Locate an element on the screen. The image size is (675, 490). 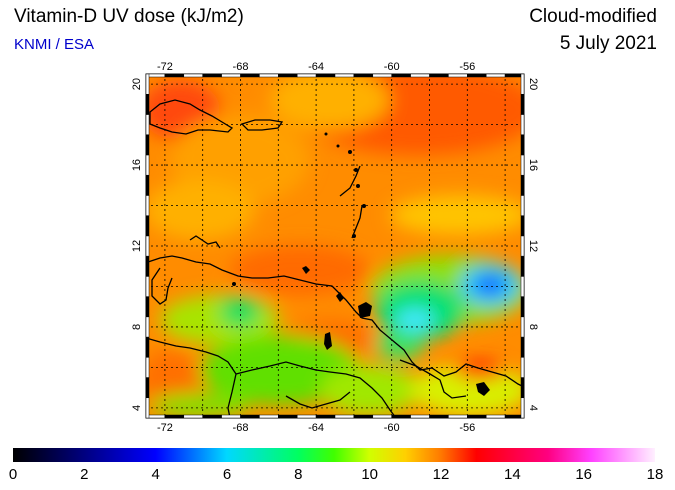
colorbar-label: 10 is located at coordinates (369, 474).